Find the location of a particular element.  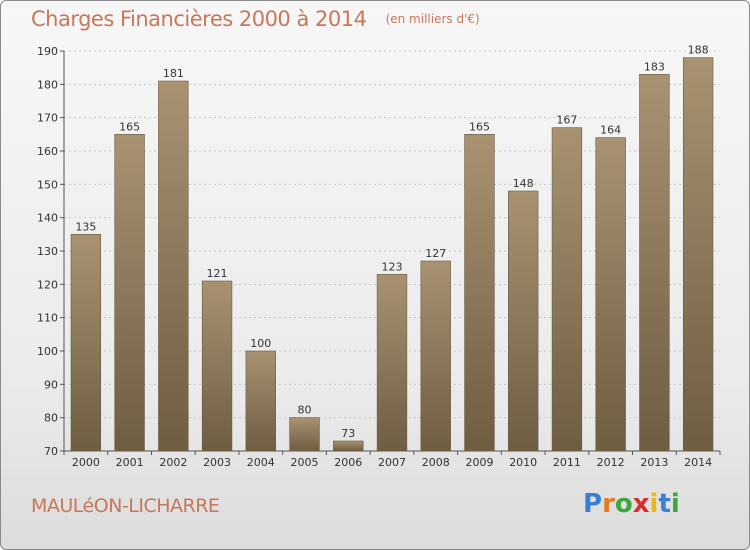

y-tick-label: 150 is located at coordinates (47, 184).